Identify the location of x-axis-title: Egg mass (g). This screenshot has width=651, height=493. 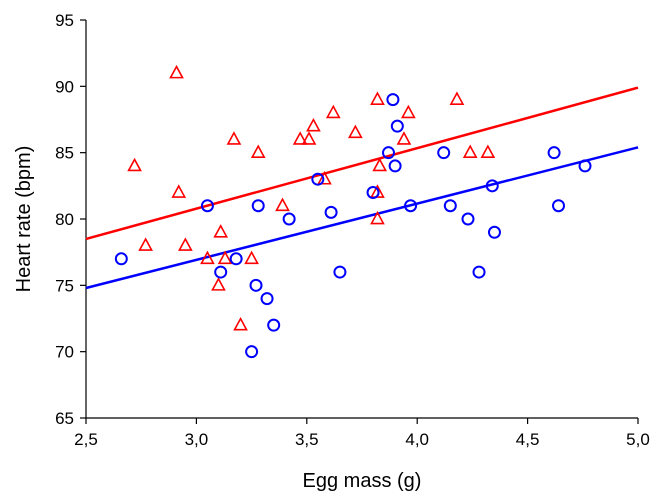
(362, 481).